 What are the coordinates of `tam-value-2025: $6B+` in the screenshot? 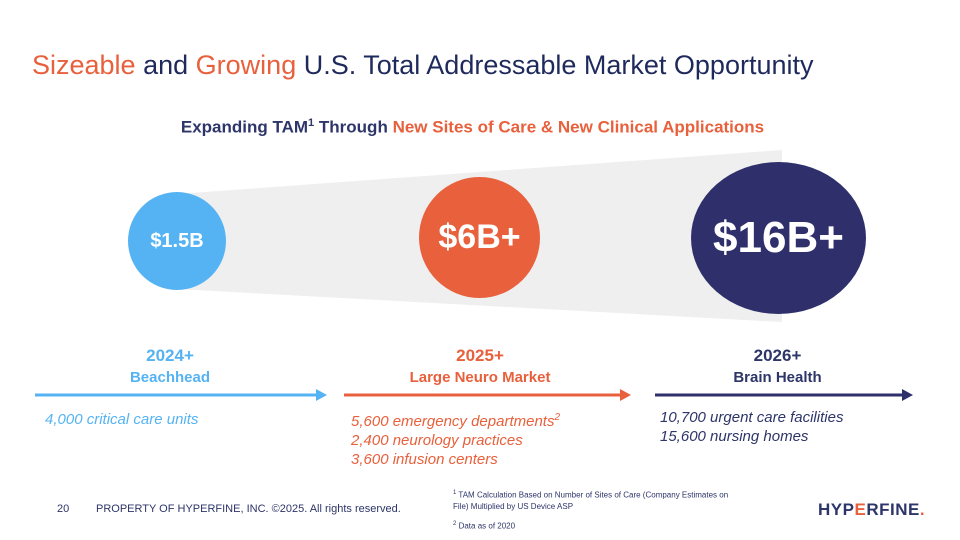 It's located at (479, 237).